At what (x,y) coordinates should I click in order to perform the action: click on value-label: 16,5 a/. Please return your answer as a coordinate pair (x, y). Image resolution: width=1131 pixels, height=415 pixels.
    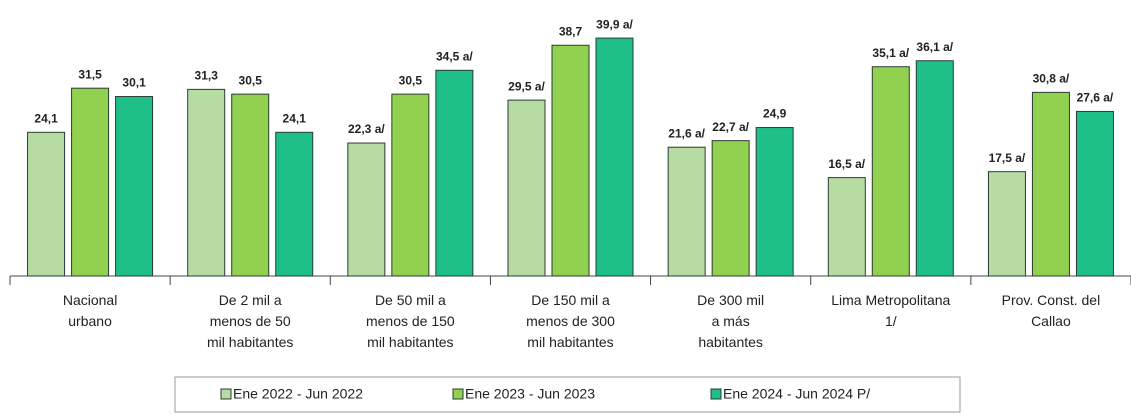
    Looking at the image, I should click on (846, 164).